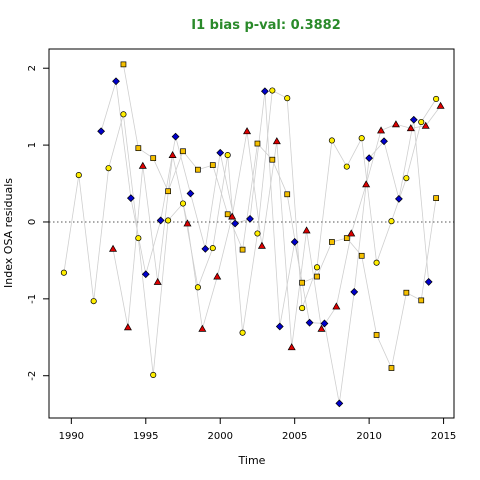 This screenshot has height=480, width=480. What do you see at coordinates (32, 299) in the screenshot?
I see `y-tick-label: -1` at bounding box center [32, 299].